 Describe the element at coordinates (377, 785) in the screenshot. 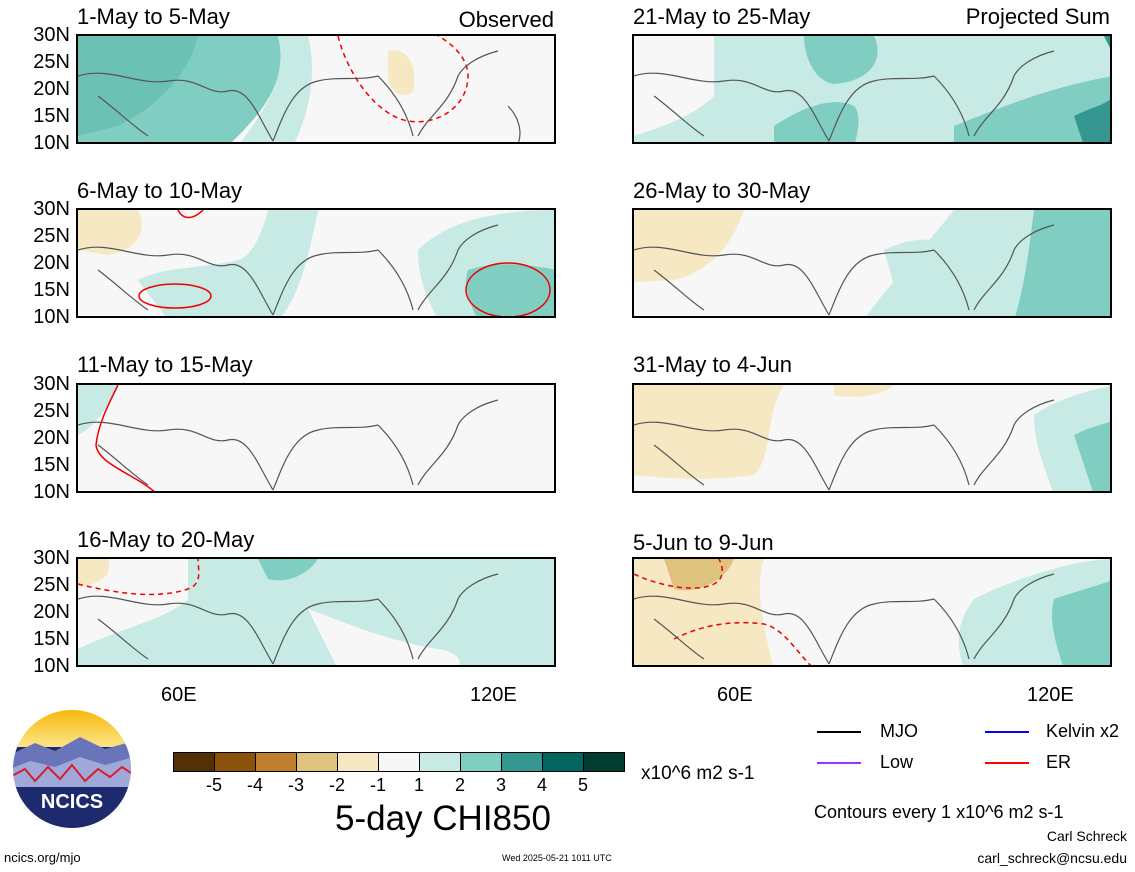

I see `colorbar-tick-label: -1` at that location.